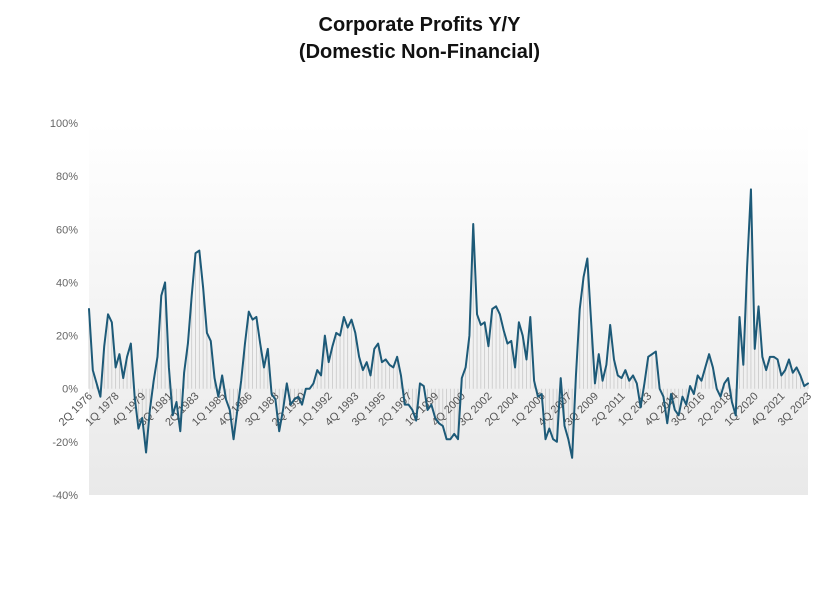 The width and height of the screenshot is (839, 590). What do you see at coordinates (67, 337) in the screenshot?
I see `y-tick-label: 20%` at bounding box center [67, 337].